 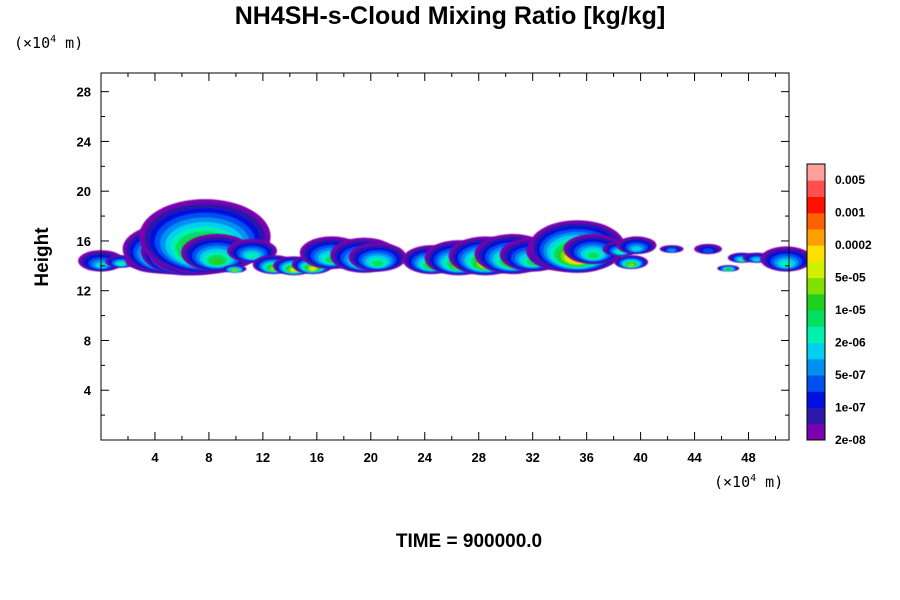 I want to click on x-tick-label: 48, so click(x=748, y=457).